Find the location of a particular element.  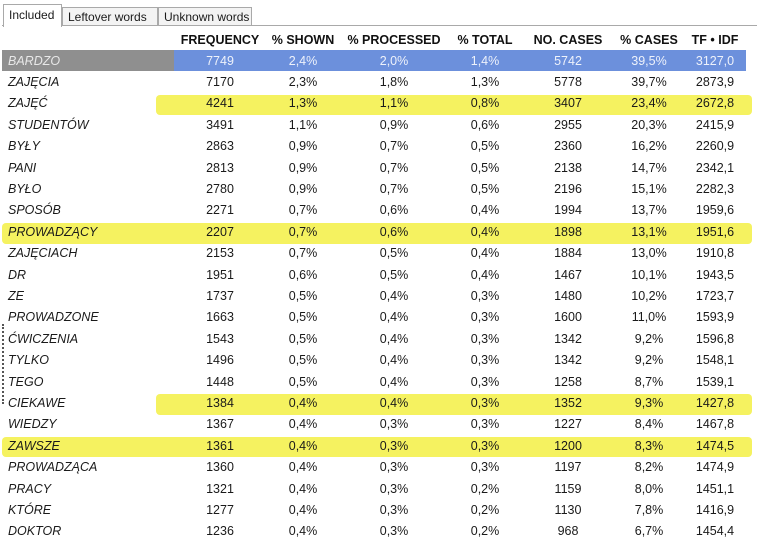

cell-word: ZAJĘCIA is located at coordinates (34, 82).